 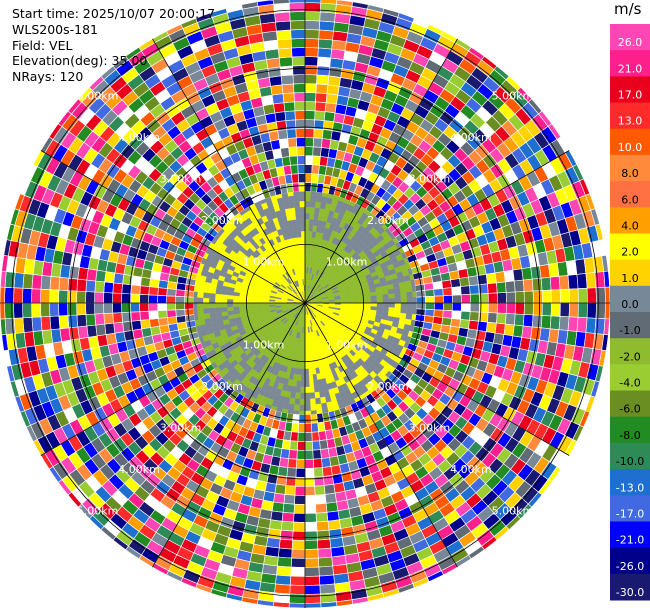 What do you see at coordinates (430, 179) in the screenshot?
I see `range-ring-label: 3.00km` at bounding box center [430, 179].